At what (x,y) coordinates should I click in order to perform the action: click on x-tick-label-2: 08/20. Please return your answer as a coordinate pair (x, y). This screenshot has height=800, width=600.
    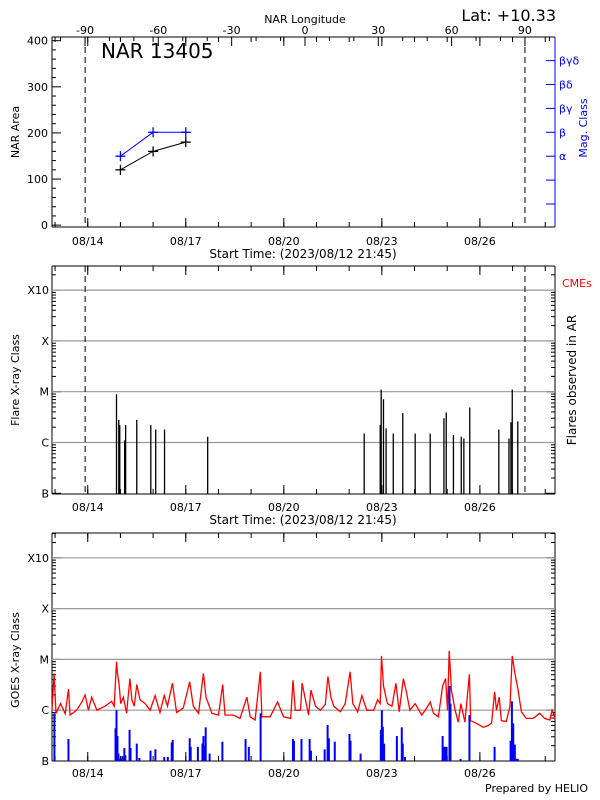
    Looking at the image, I should click on (284, 507).